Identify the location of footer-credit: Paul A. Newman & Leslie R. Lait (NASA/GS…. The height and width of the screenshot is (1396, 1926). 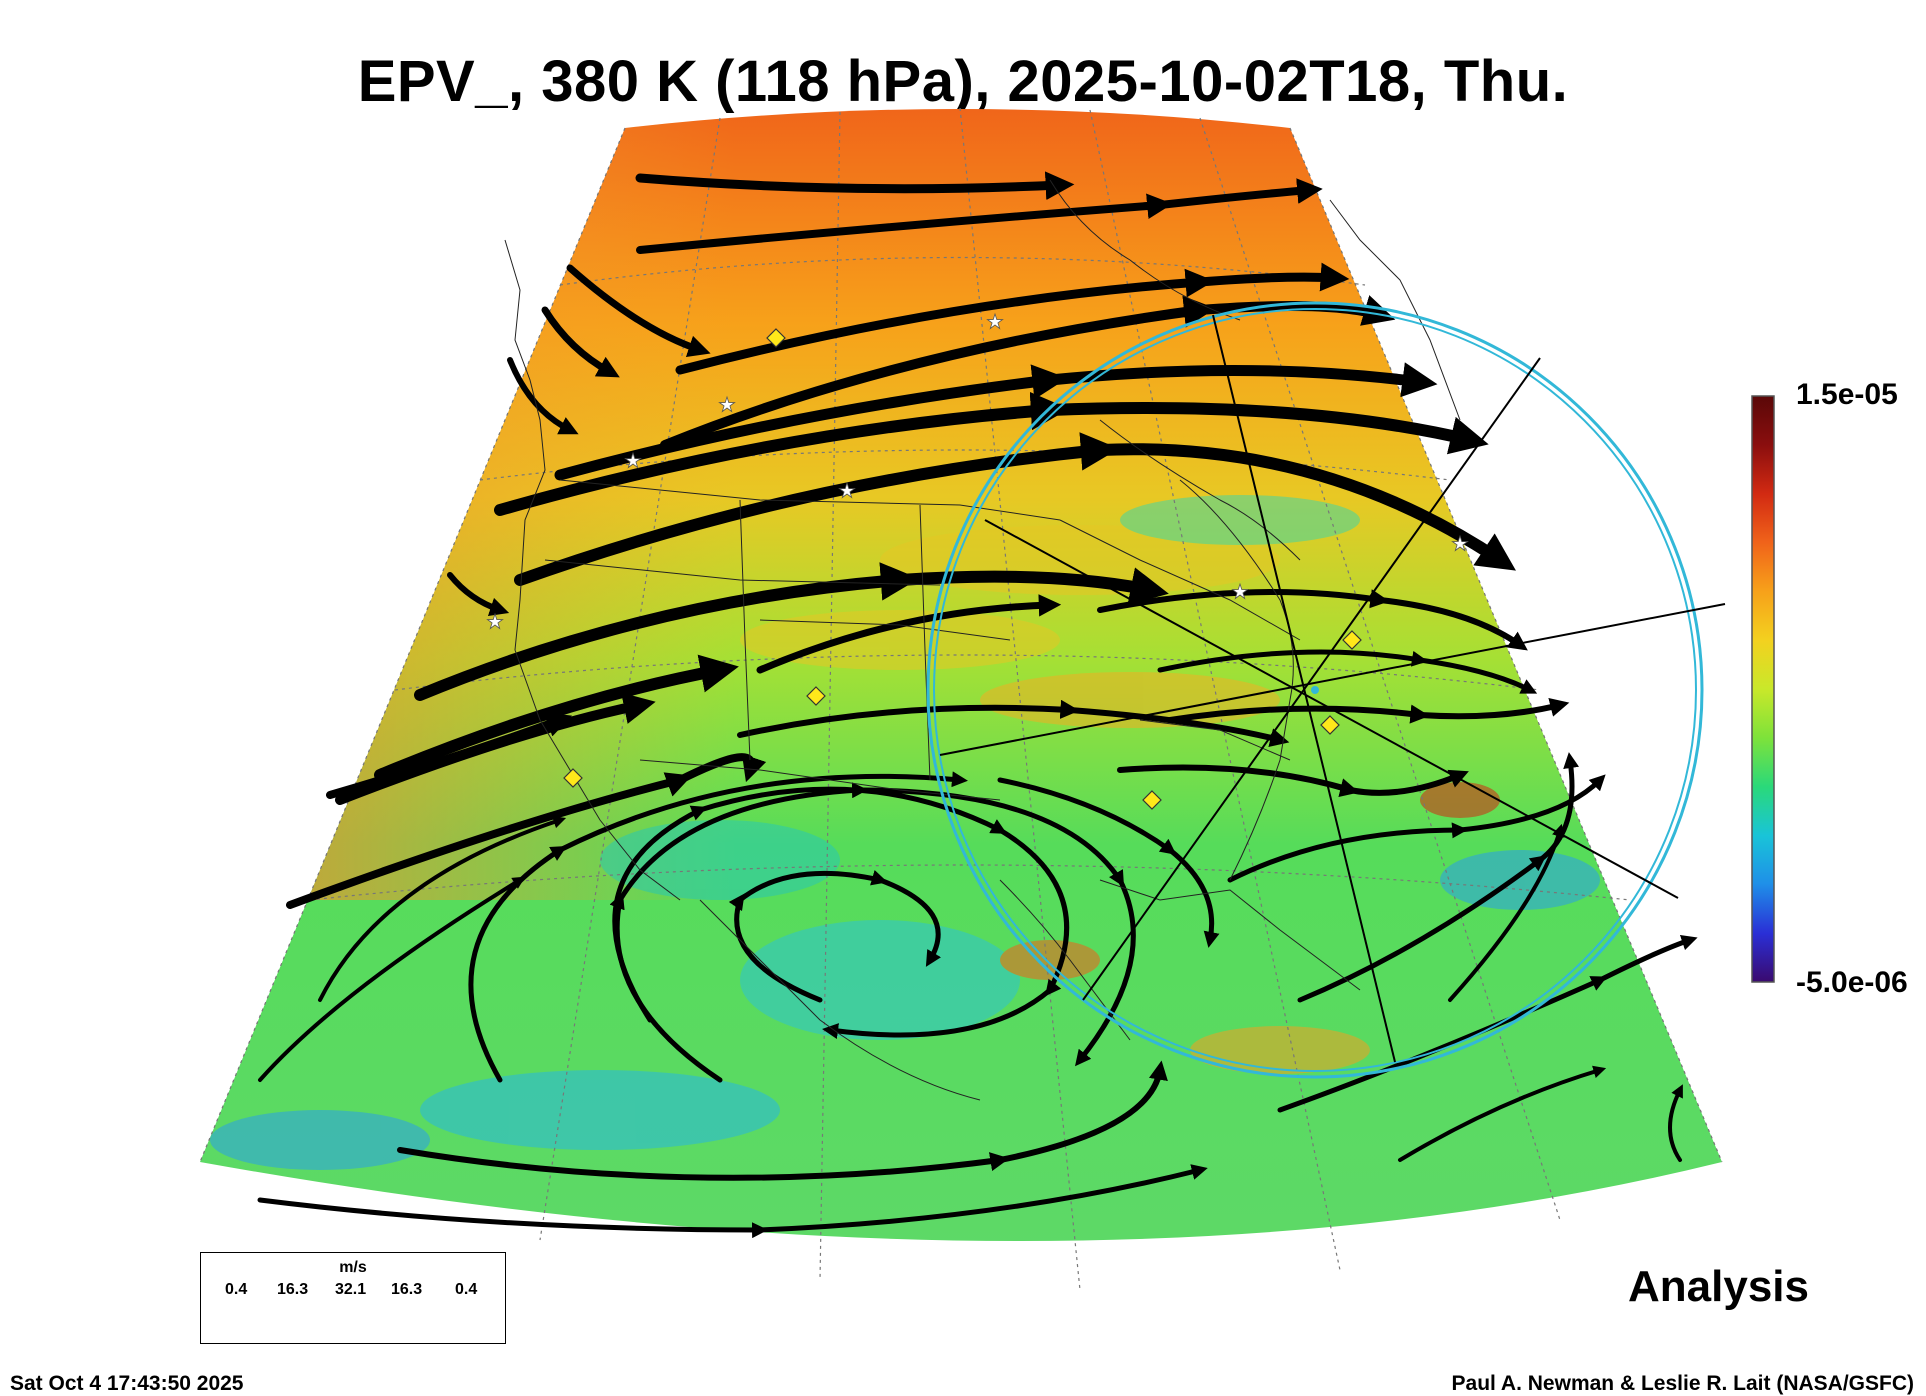
(1682, 1383).